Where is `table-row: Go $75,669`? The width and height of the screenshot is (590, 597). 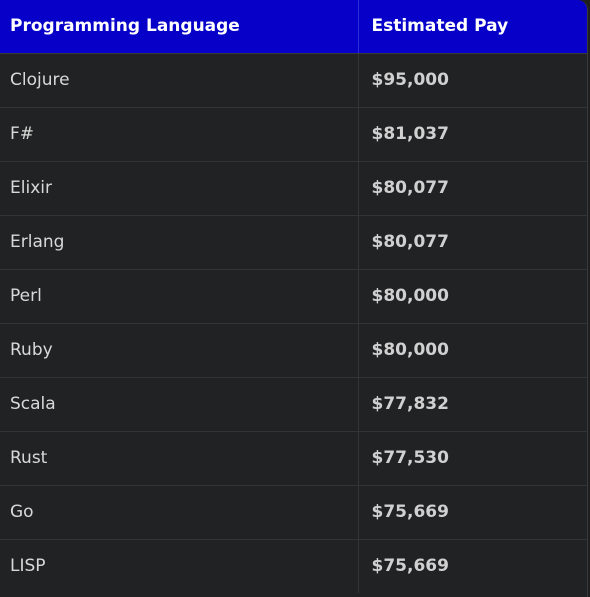 table-row: Go $75,669 is located at coordinates (293, 512).